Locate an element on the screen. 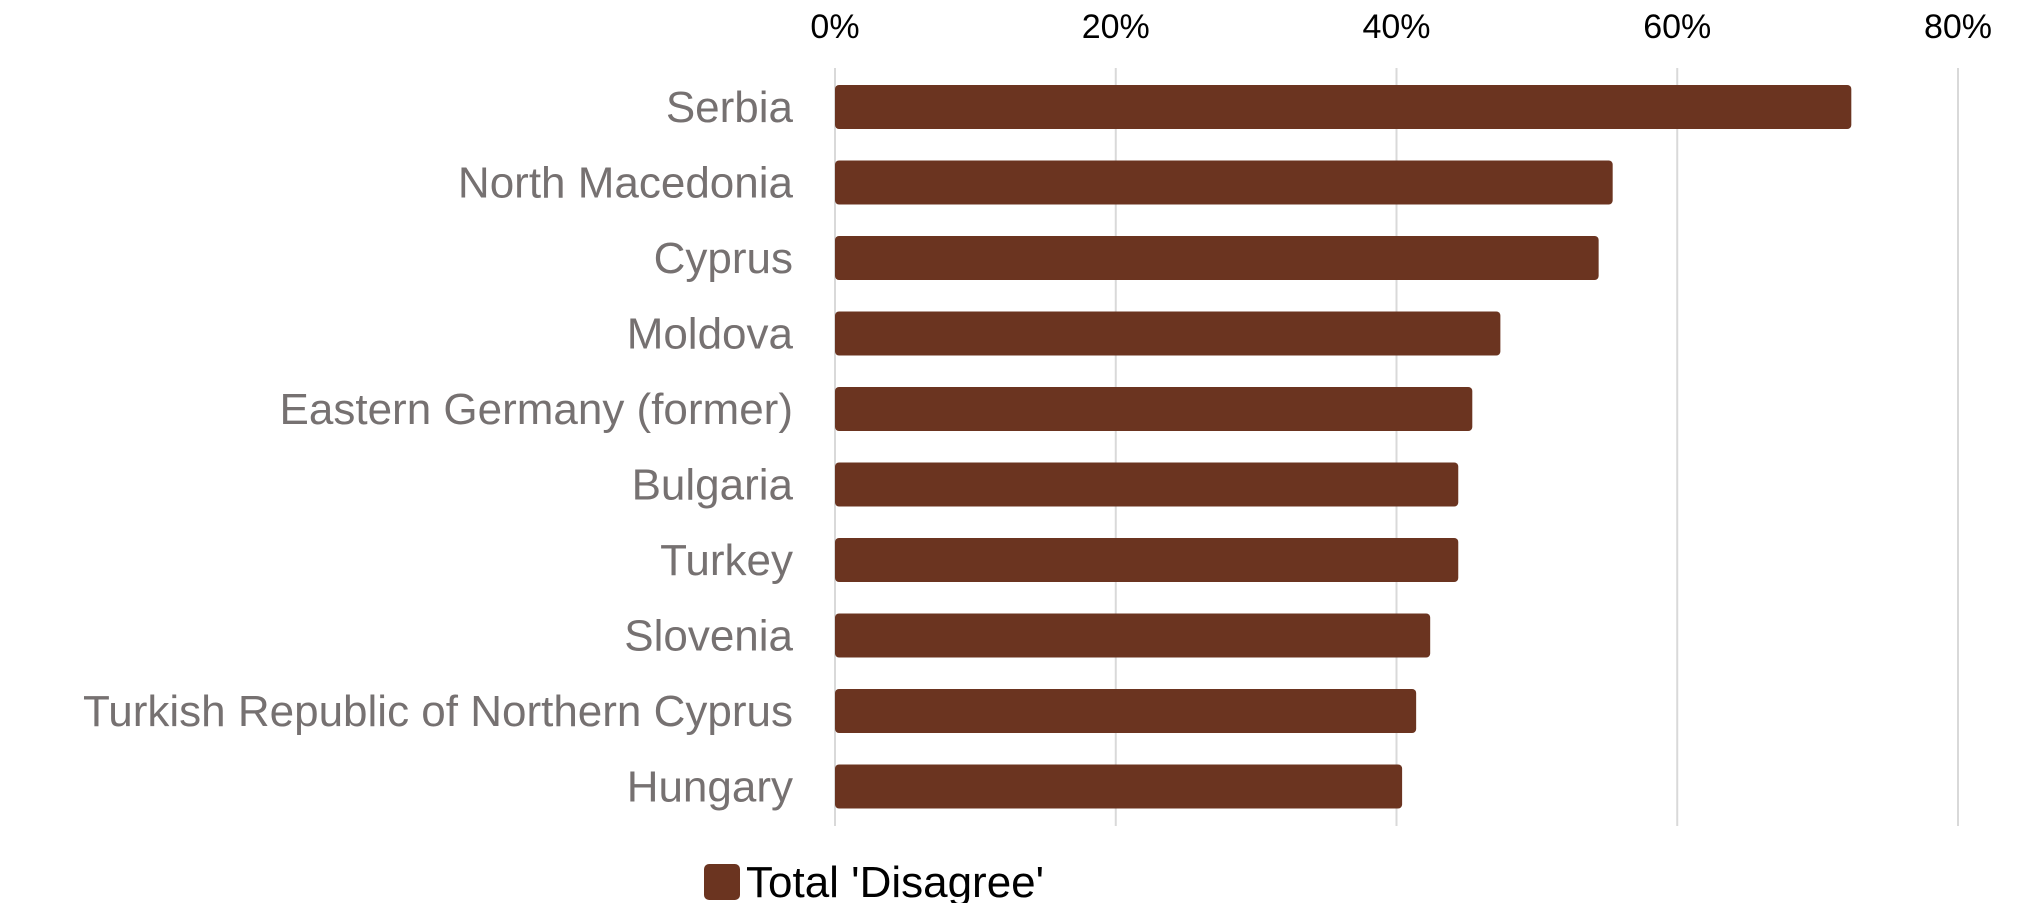 This screenshot has width=2022, height=903. category-label: Slovenia is located at coordinates (708, 636).